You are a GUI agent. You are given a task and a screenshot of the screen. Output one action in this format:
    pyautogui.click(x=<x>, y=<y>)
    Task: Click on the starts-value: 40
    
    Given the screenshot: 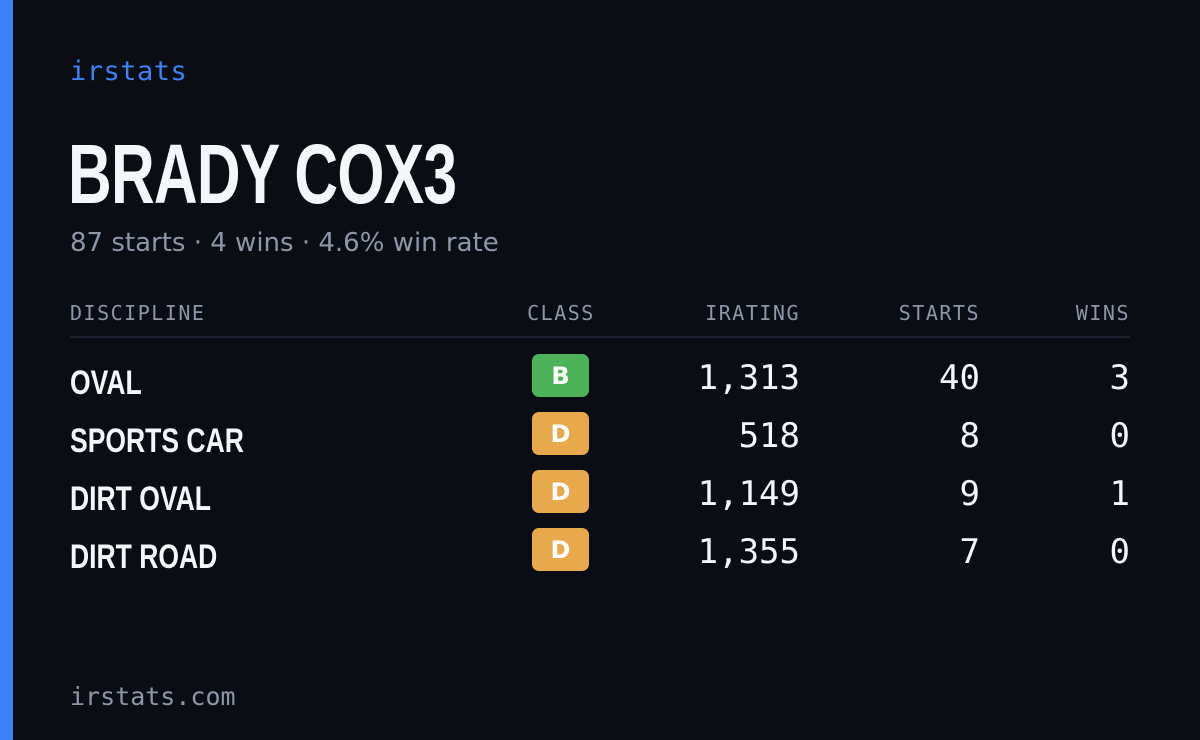 What is the action you would take?
    pyautogui.click(x=959, y=378)
    